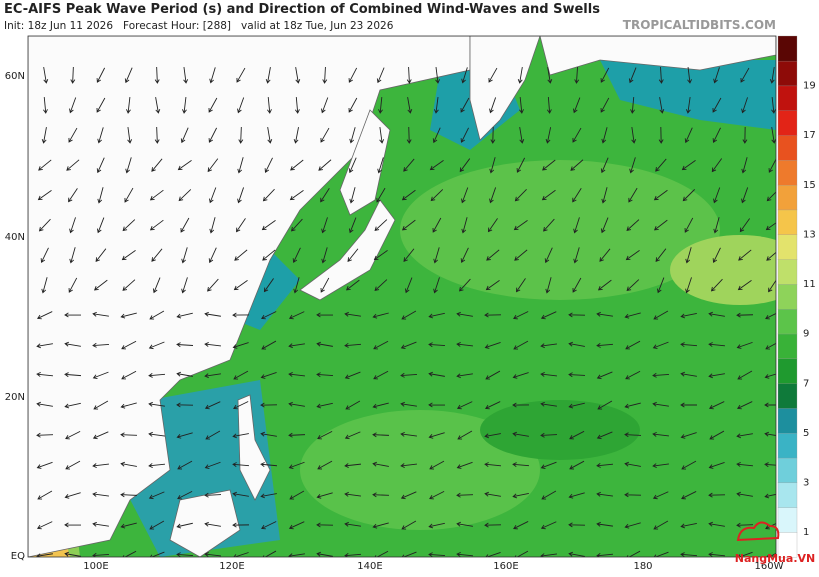 The width and height of the screenshot is (819, 577). What do you see at coordinates (642, 566) in the screenshot?
I see `lon-label: 180` at bounding box center [642, 566].